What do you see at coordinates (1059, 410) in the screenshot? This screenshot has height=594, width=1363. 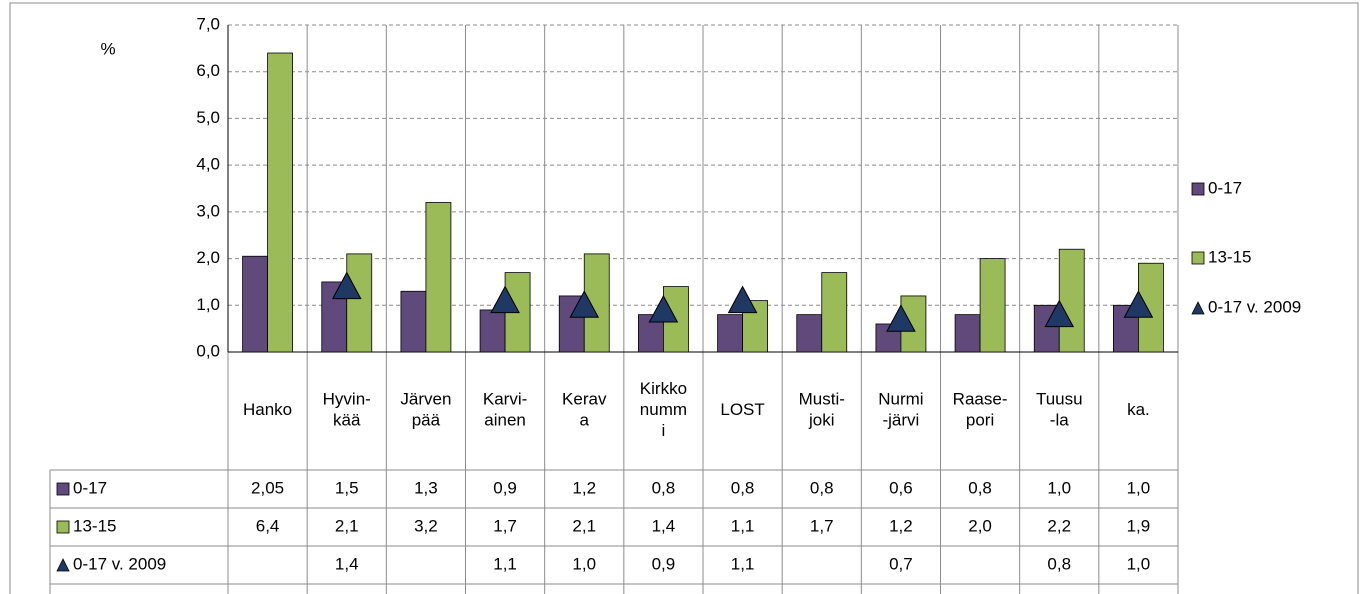 I see `x-tick-label: Tuusu -la` at bounding box center [1059, 410].